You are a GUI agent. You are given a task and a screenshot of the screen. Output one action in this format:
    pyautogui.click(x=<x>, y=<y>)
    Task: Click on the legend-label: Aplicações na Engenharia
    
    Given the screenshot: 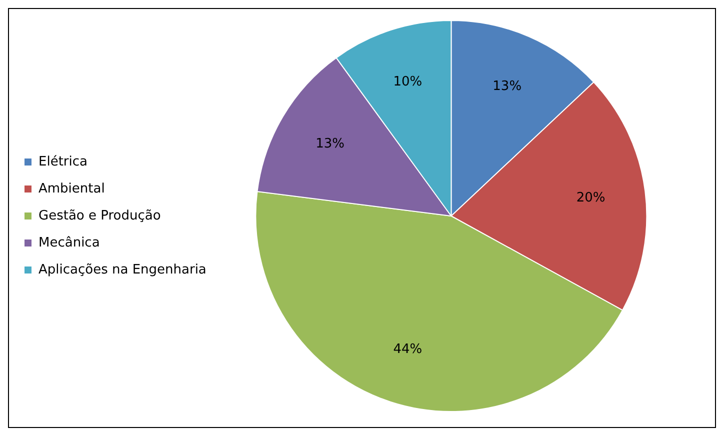 What is the action you would take?
    pyautogui.click(x=122, y=270)
    